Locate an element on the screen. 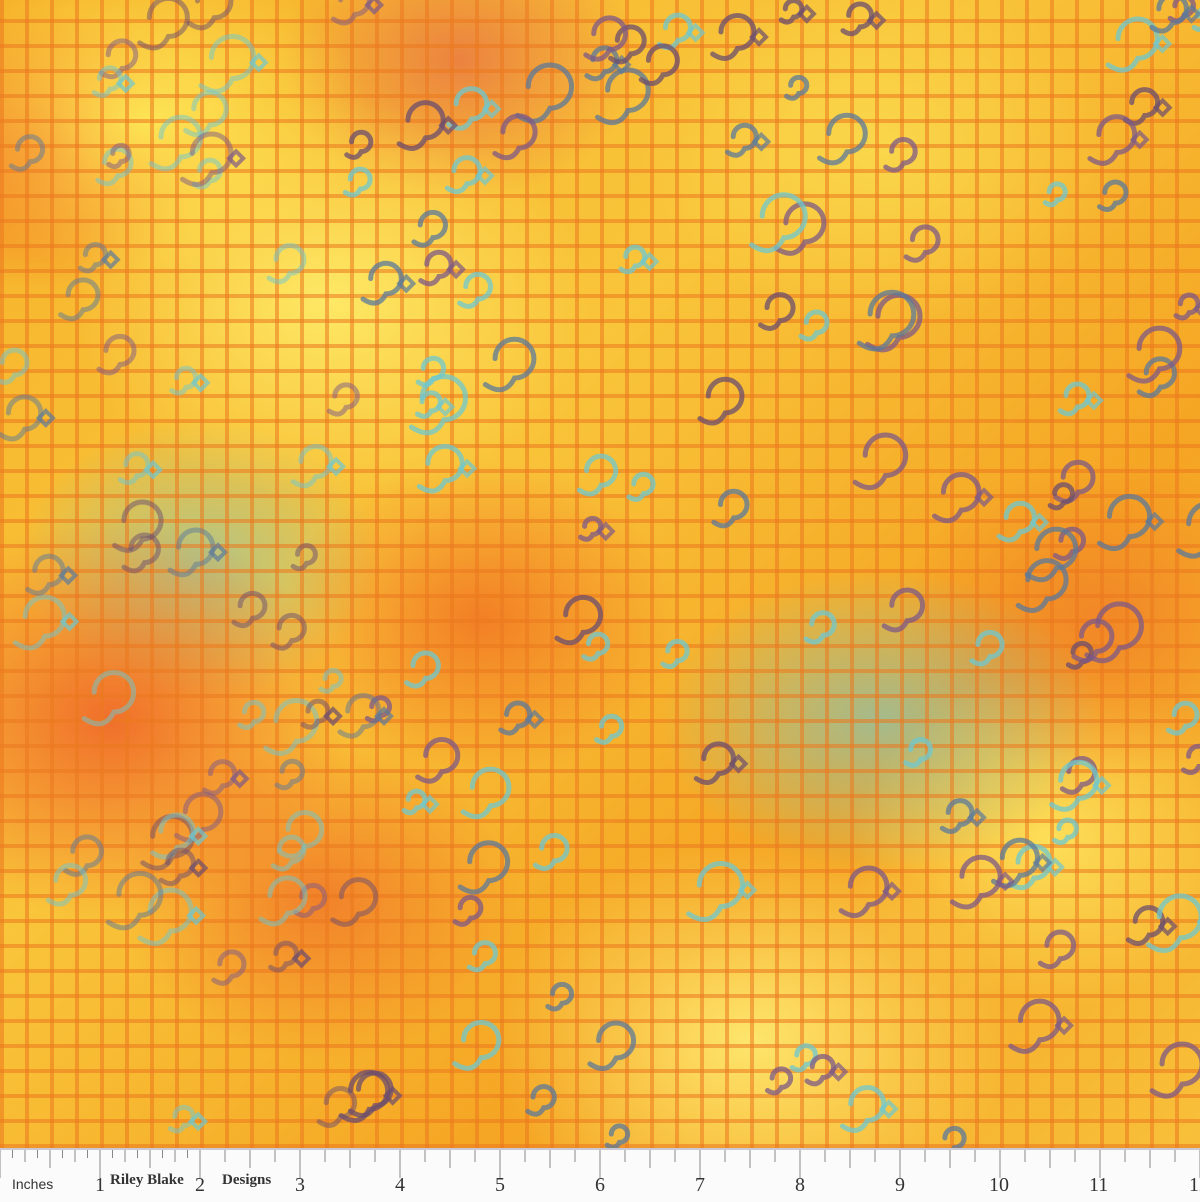 The image size is (1200, 1202). ruler-number: 4 is located at coordinates (400, 1185).